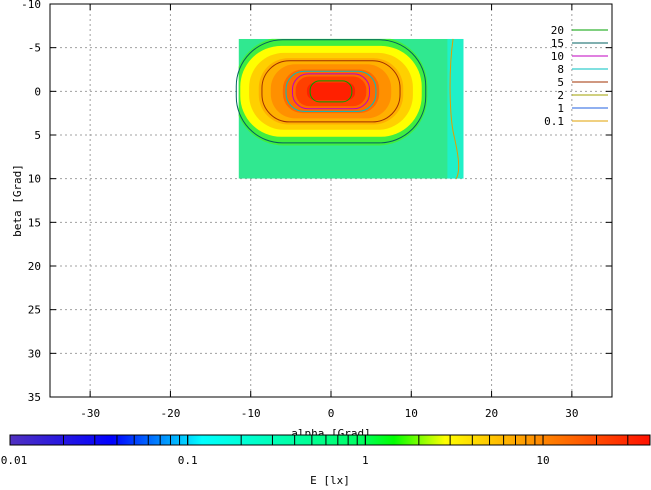 This screenshot has width=651, height=490. What do you see at coordinates (251, 413) in the screenshot?
I see `x-tick-label: -10` at bounding box center [251, 413].